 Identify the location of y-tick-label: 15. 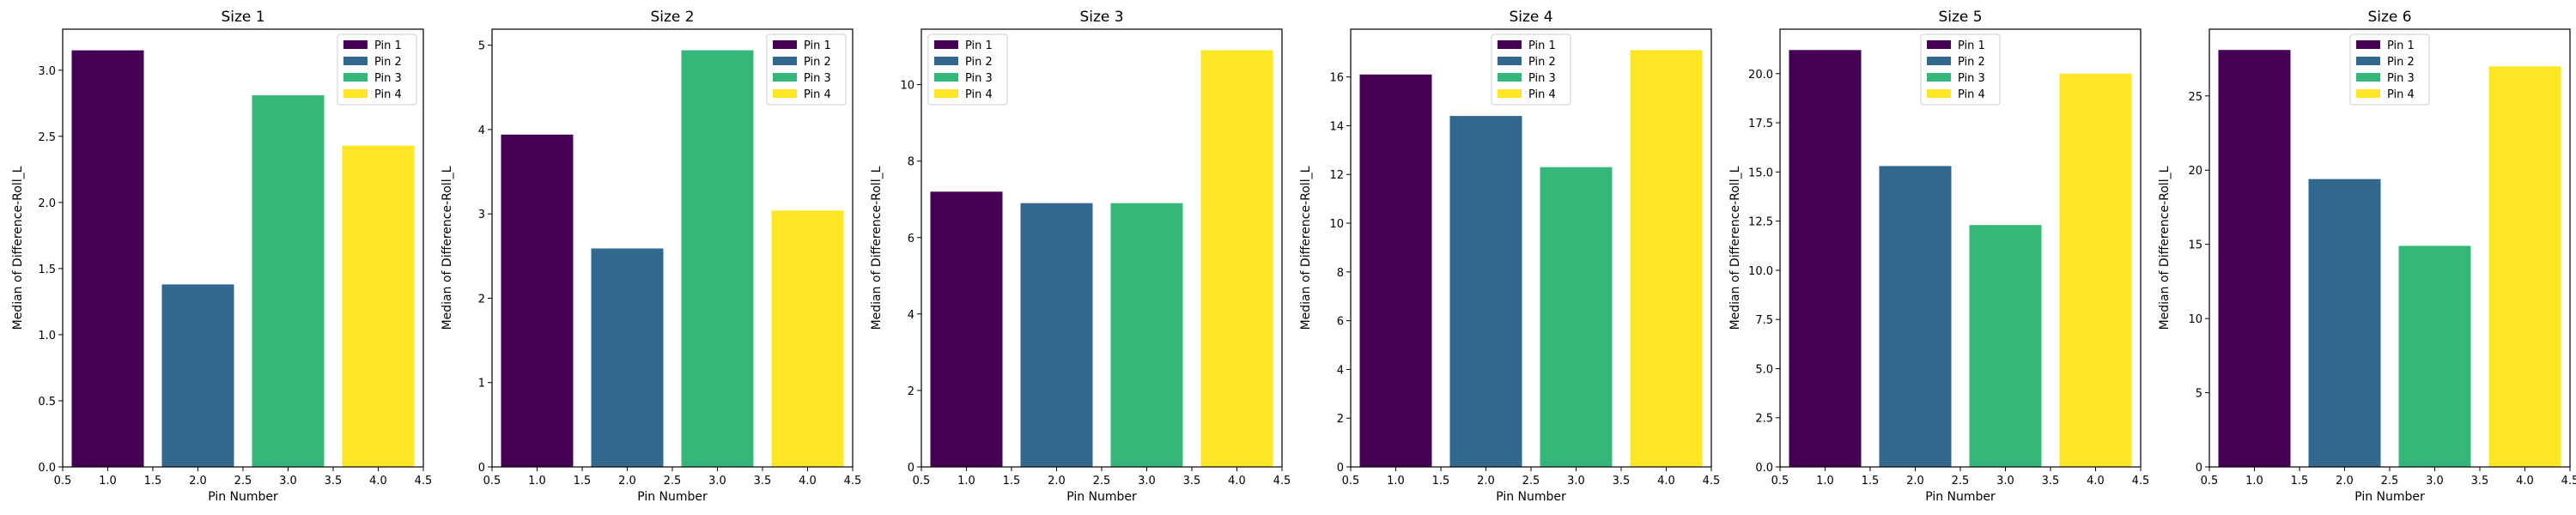
(2195, 245).